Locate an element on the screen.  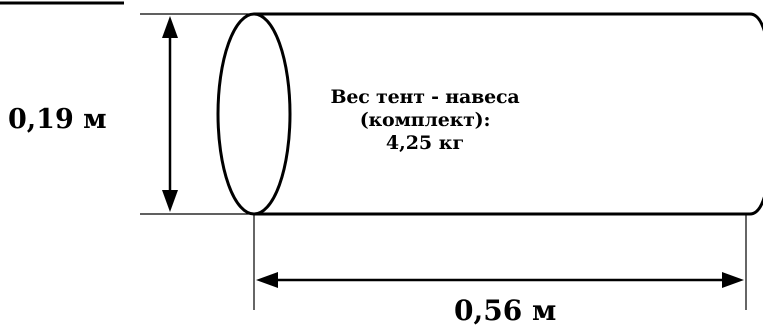
weight-title: Вес тент - навеса (комплект): is located at coordinates (425, 108).